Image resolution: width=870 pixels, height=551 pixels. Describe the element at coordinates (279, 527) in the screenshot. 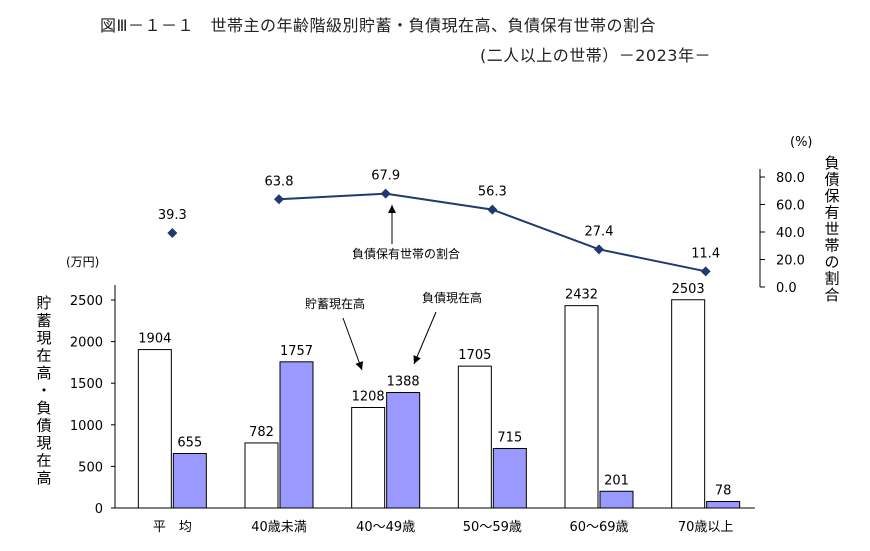

I see `category-label: 40歳未満` at that location.